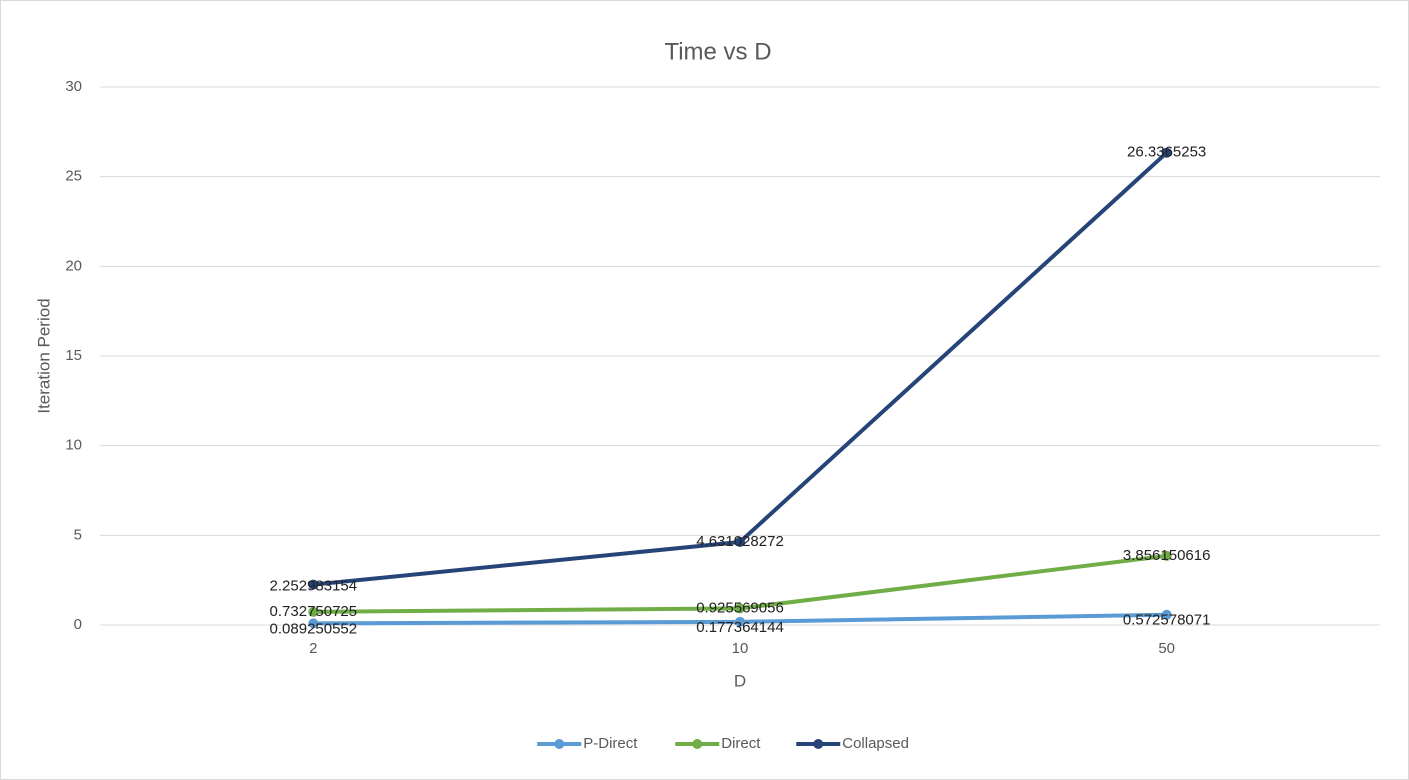 Image resolution: width=1409 pixels, height=780 pixels. I want to click on x-axis-title: D, so click(740, 680).